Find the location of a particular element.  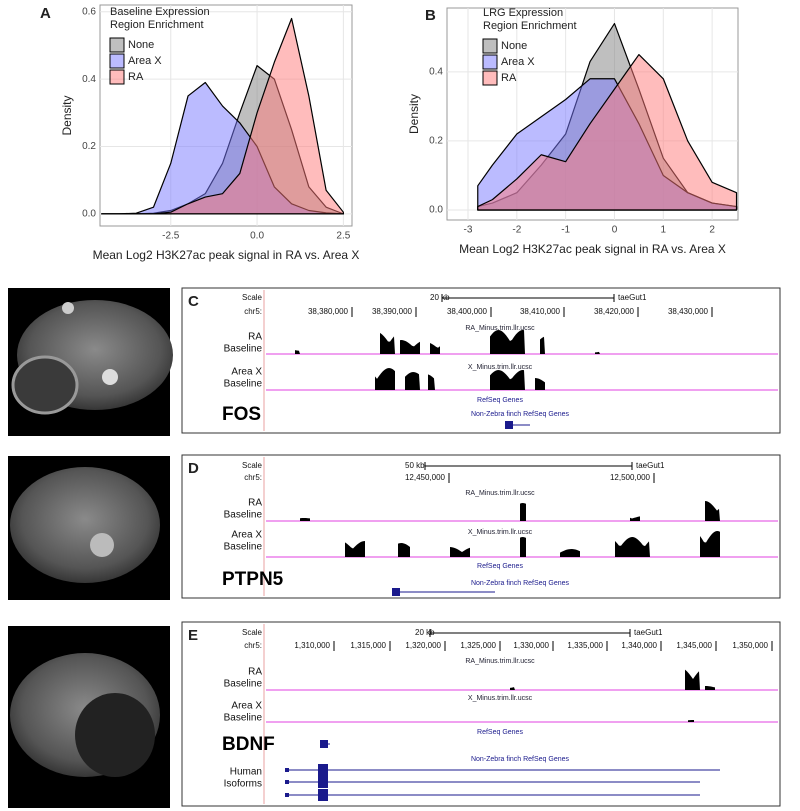

coordinate: 1,350,000 is located at coordinates (750, 645).